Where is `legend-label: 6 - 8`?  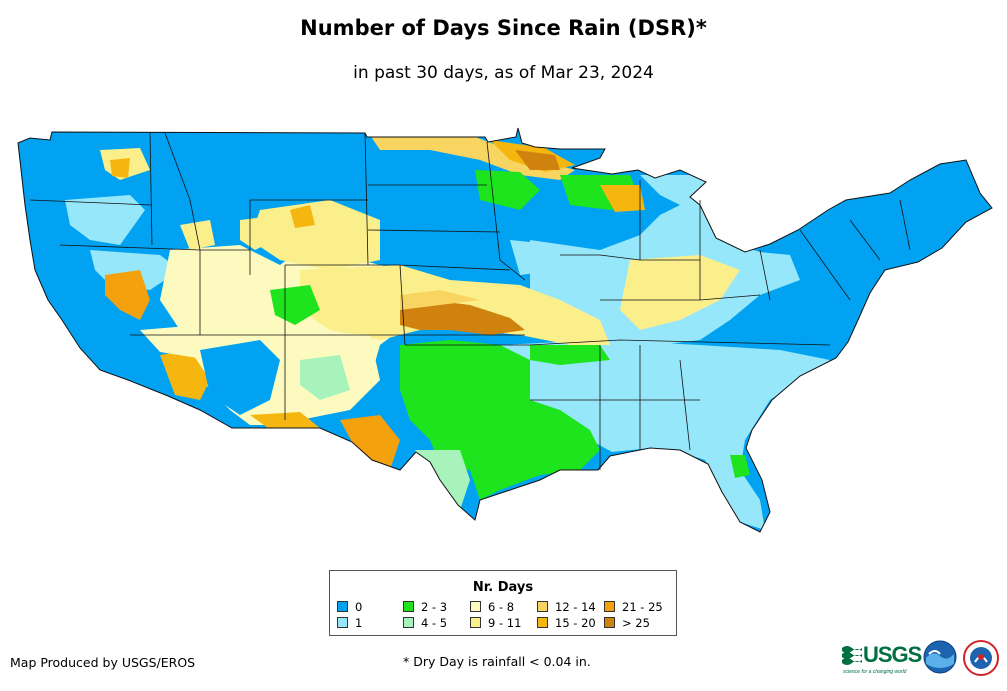 legend-label: 6 - 8 is located at coordinates (501, 607).